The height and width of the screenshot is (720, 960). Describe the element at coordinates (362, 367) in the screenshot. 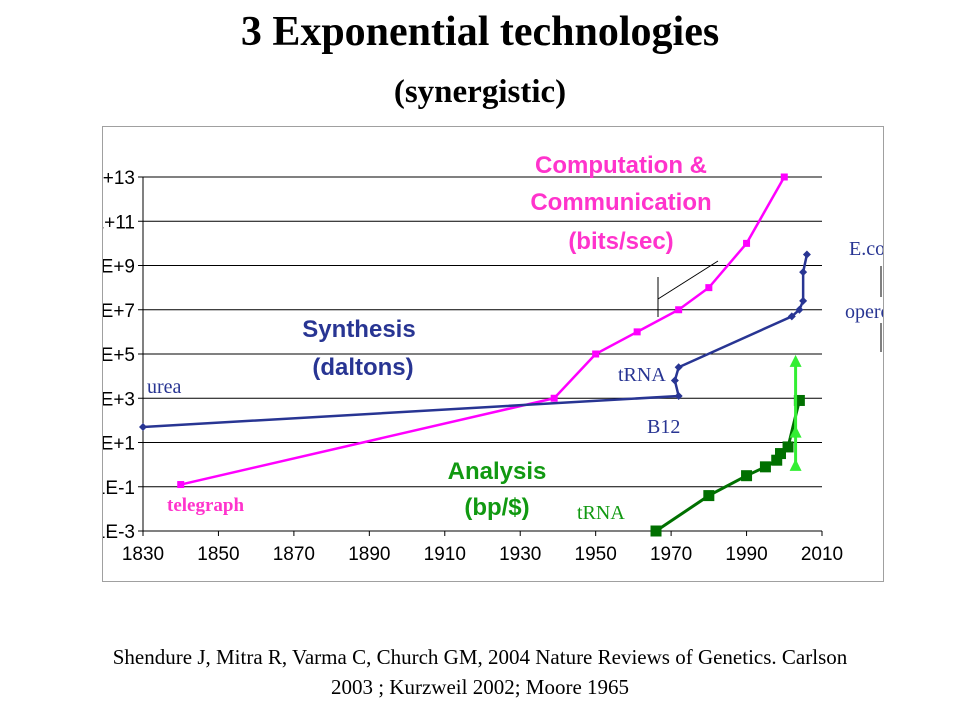

I see `synth-label-line2: (daltons)` at that location.